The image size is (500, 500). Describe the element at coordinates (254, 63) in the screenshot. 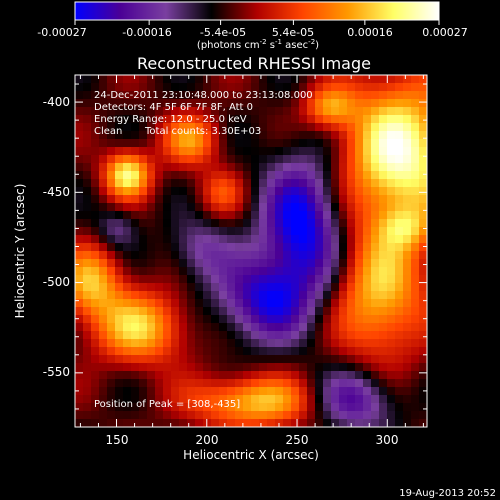

I see `chart-title: Reconstructed RHESSI Image` at that location.